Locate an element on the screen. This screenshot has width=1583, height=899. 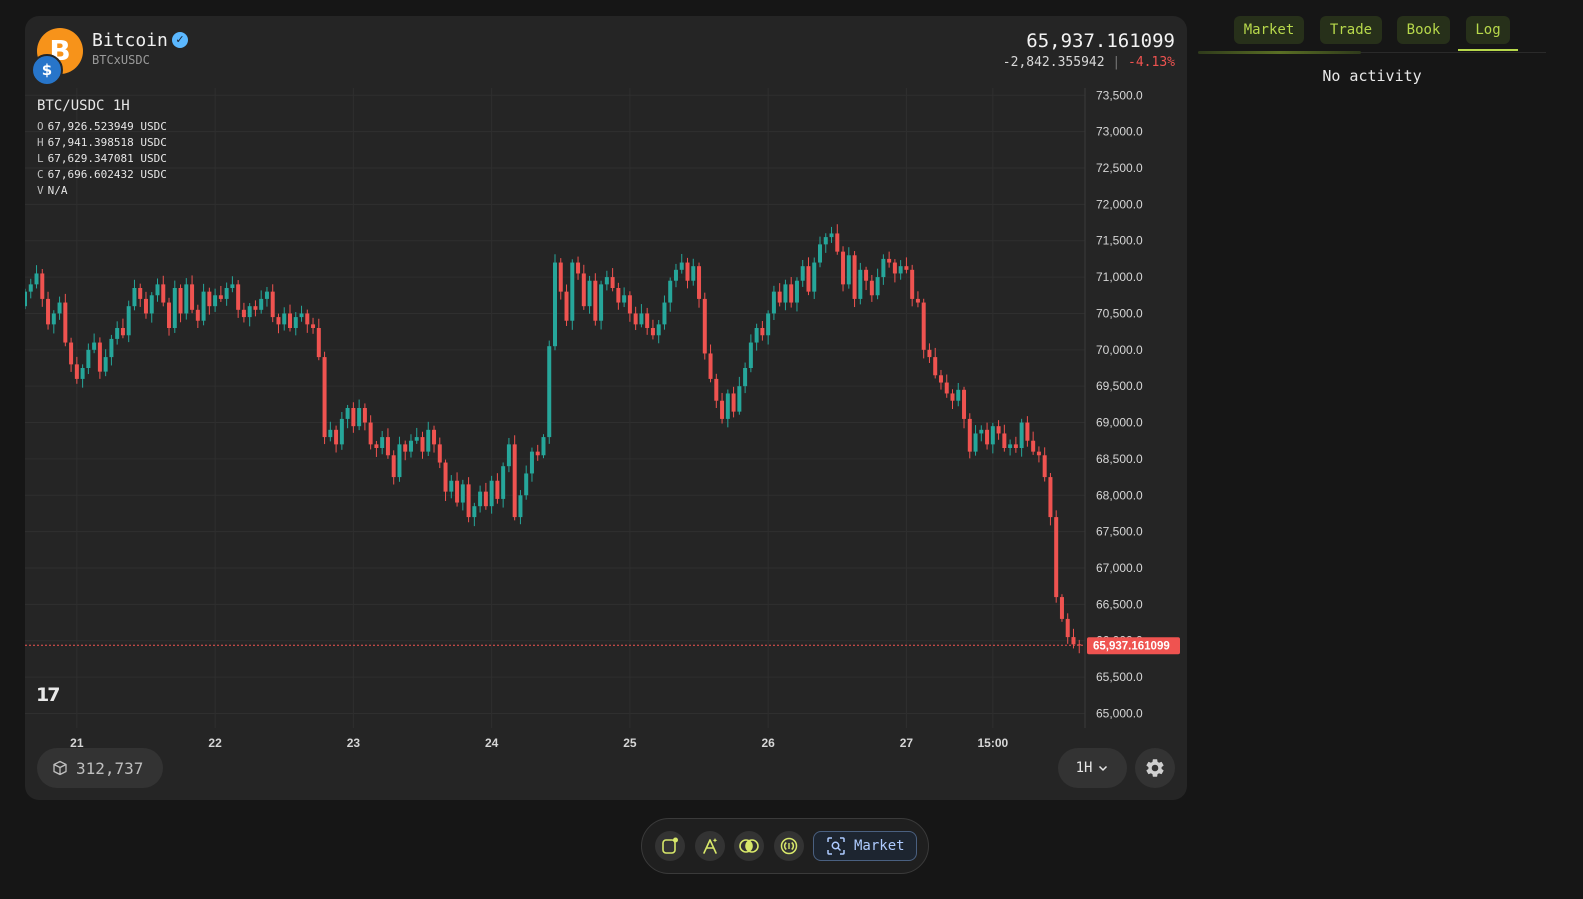
legend-row-low: L 67,629.347081 USDC is located at coordinates (102, 158).